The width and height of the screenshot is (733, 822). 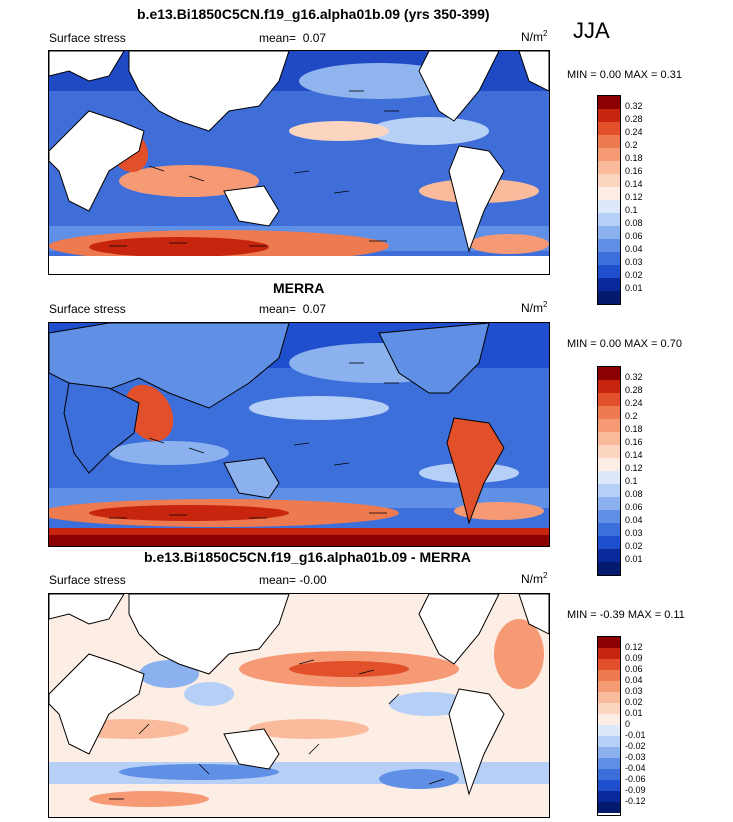 What do you see at coordinates (624, 75) in the screenshot?
I see `min-max-readout: MIN = 0.00 MAX = 0.31` at bounding box center [624, 75].